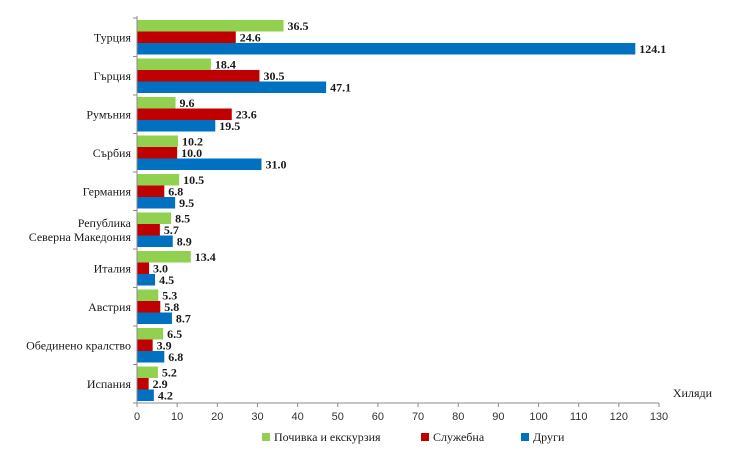  Describe the element at coordinates (378, 417) in the screenshot. I see `x-tick-label-60: 60` at that location.